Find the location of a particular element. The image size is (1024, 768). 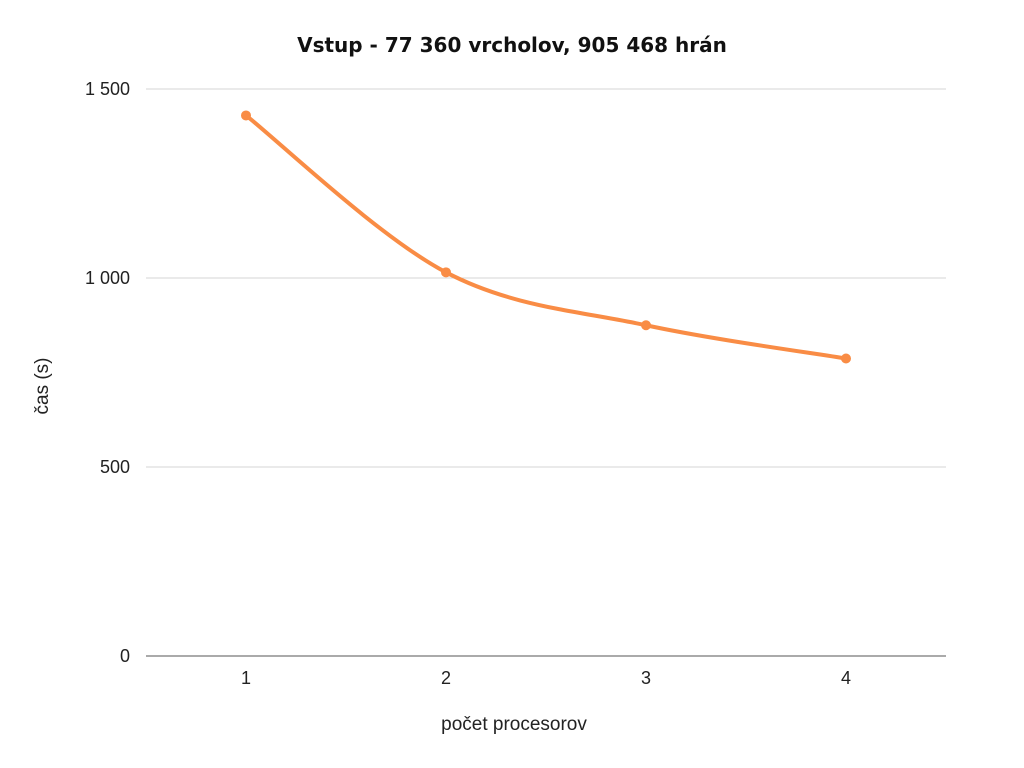

x-axis-label: počet procesorov is located at coordinates (514, 724).